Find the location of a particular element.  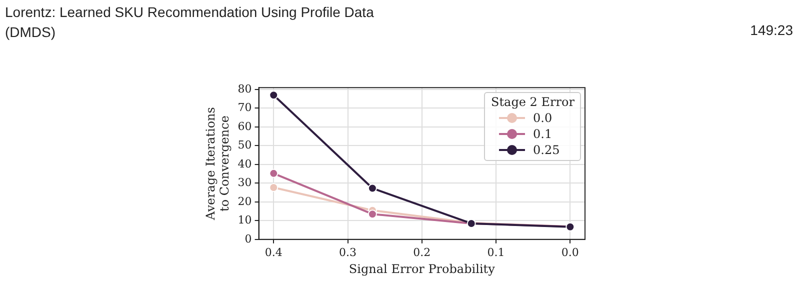

x-tick-label: 0.1 is located at coordinates (496, 252).